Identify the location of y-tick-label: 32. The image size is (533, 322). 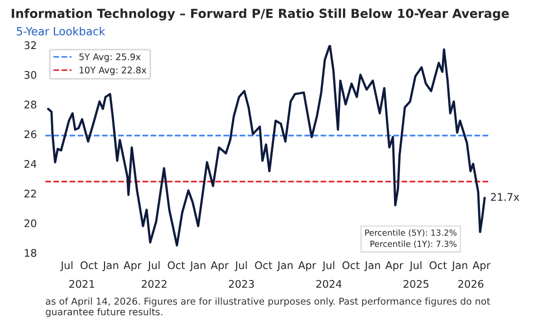
(30, 45).